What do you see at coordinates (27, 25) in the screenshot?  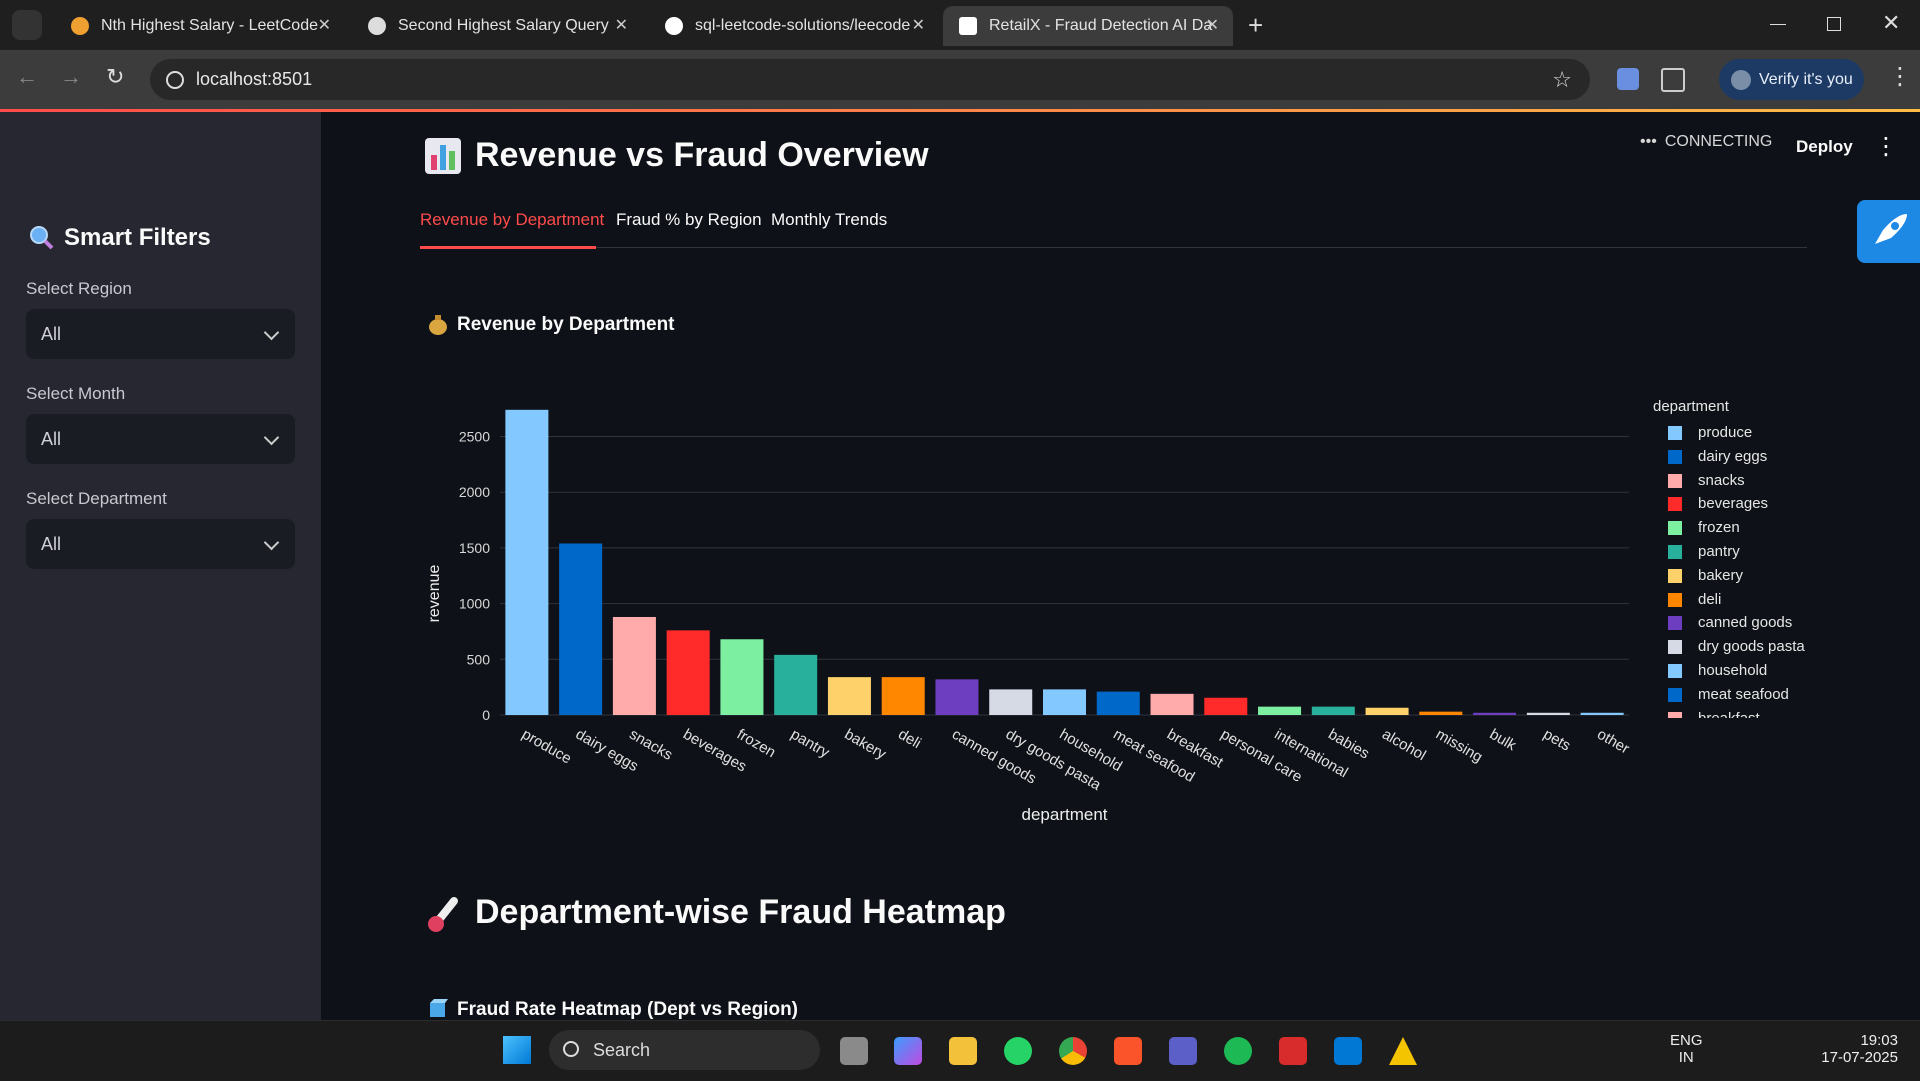 I see `tab-menu` at bounding box center [27, 25].